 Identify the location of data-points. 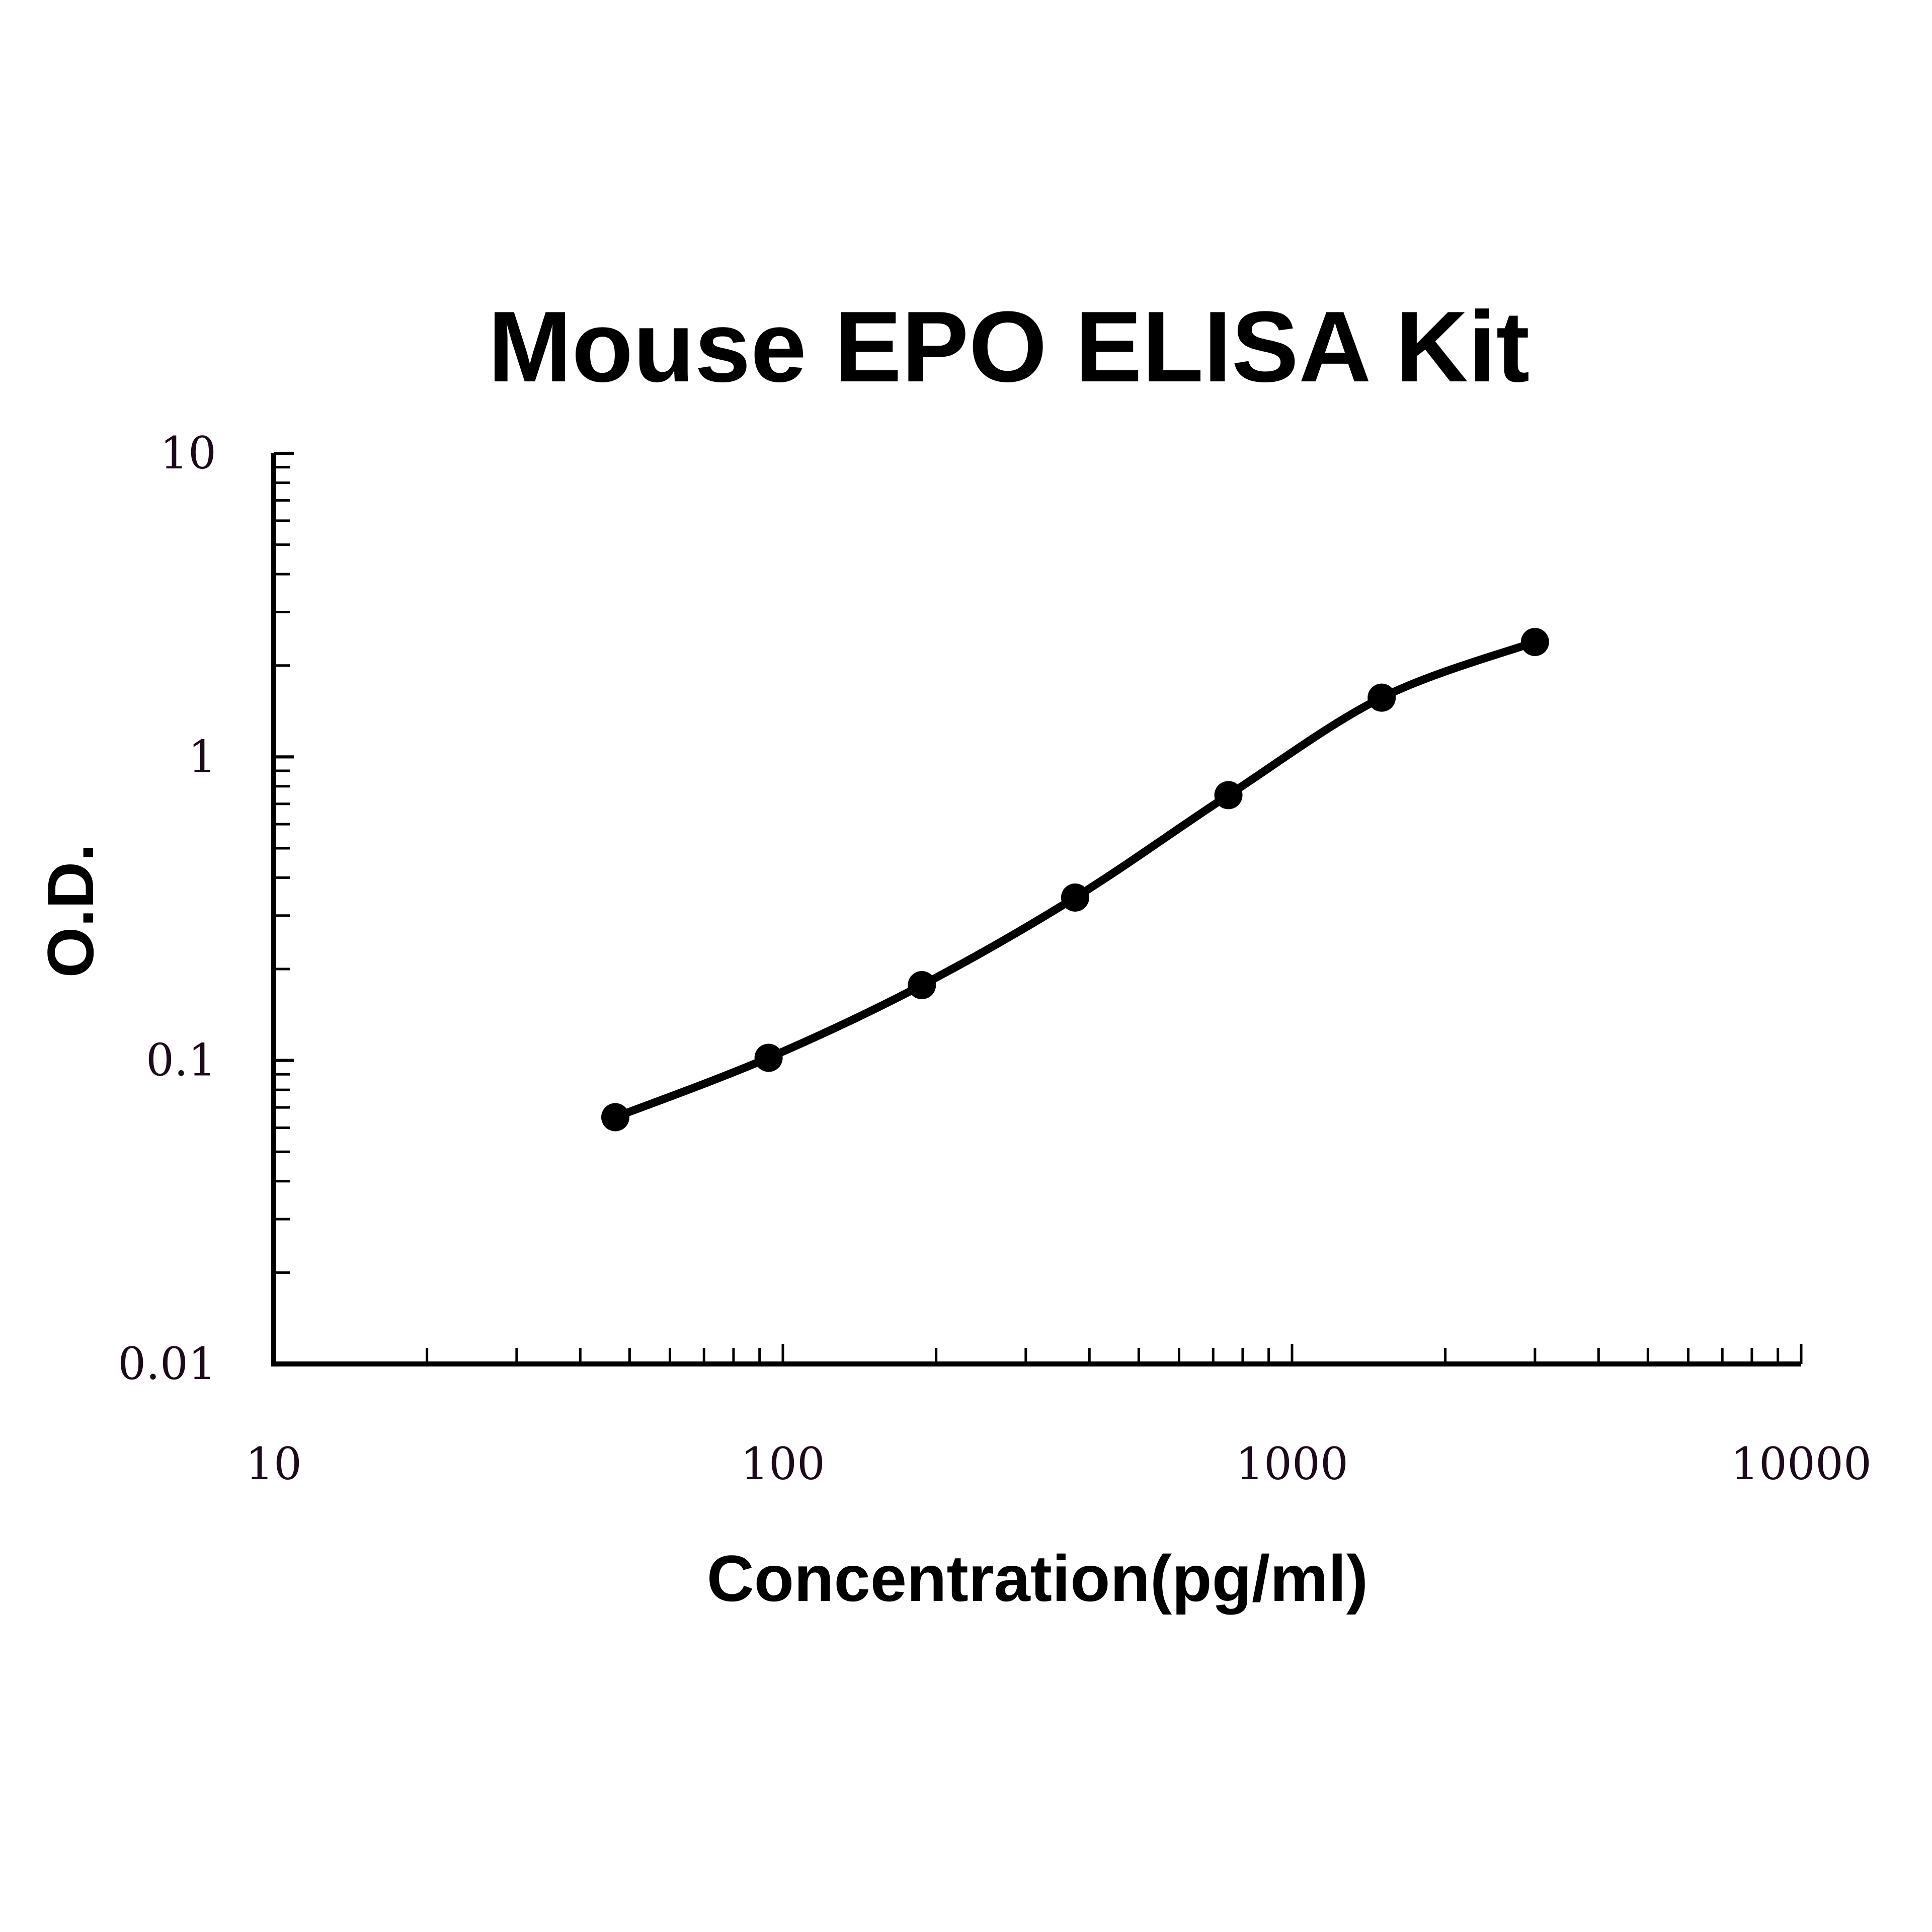
(1075, 880).